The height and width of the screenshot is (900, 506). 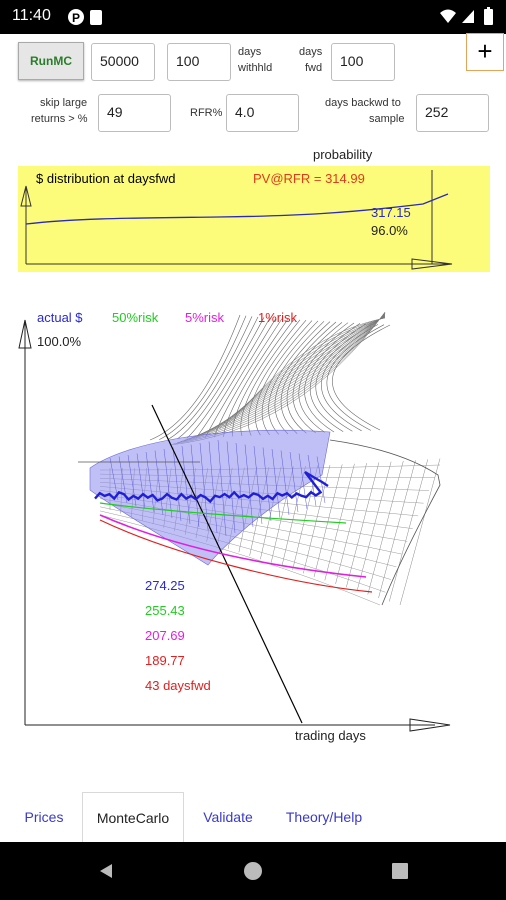 I want to click on days-fwd-input: 100, so click(x=363, y=62).